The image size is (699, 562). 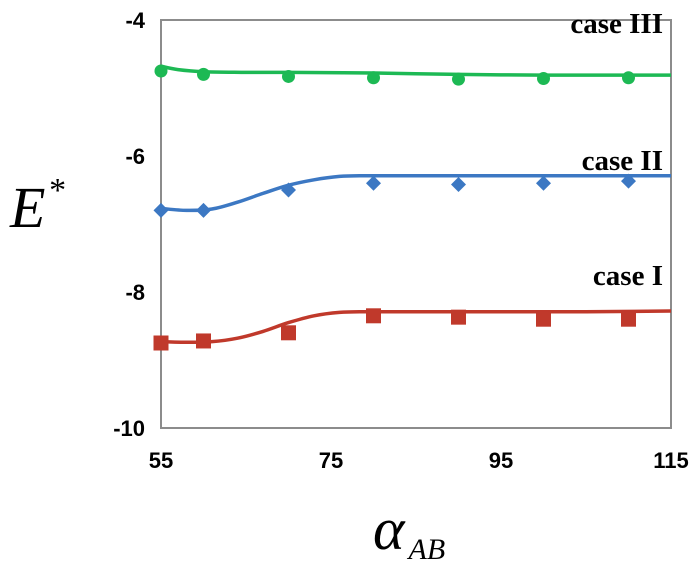 I want to click on y-axis-title: E*, so click(x=36, y=206).